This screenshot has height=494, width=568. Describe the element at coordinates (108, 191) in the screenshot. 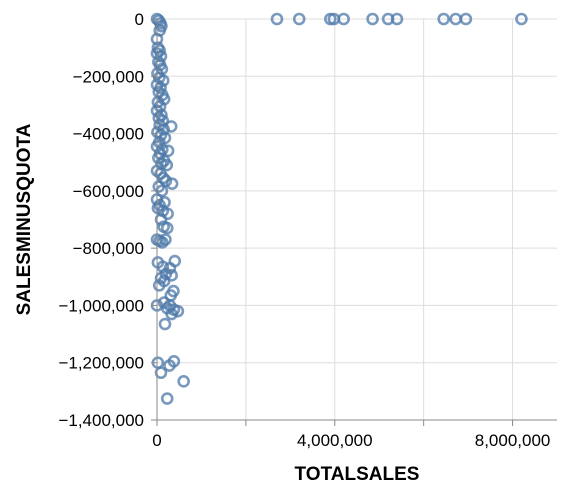

I see `y-tick-label: −600,000` at that location.